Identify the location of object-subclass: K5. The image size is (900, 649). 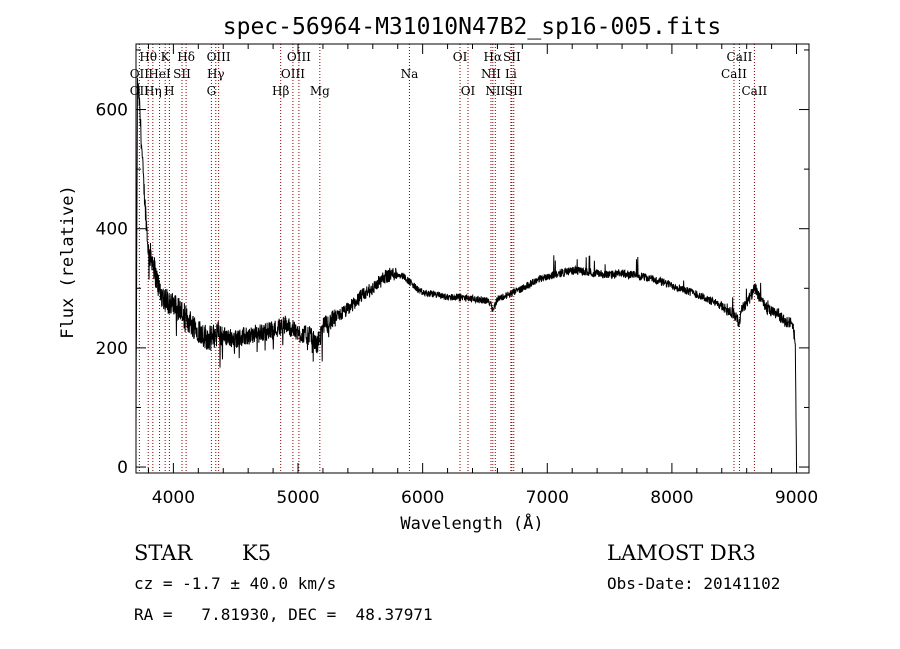
(256, 553).